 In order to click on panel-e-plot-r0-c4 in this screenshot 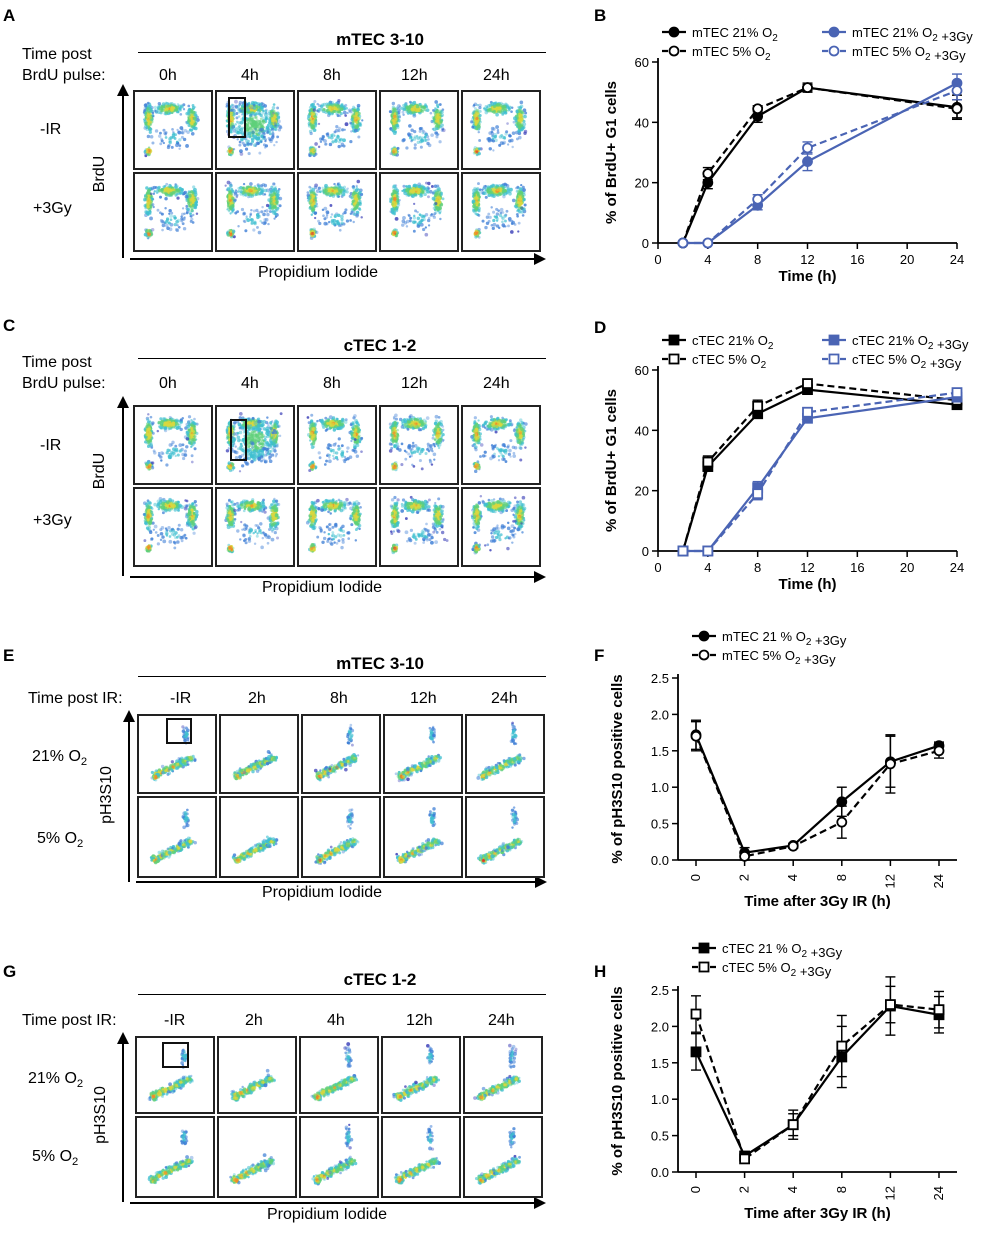, I will do `click(505, 754)`.